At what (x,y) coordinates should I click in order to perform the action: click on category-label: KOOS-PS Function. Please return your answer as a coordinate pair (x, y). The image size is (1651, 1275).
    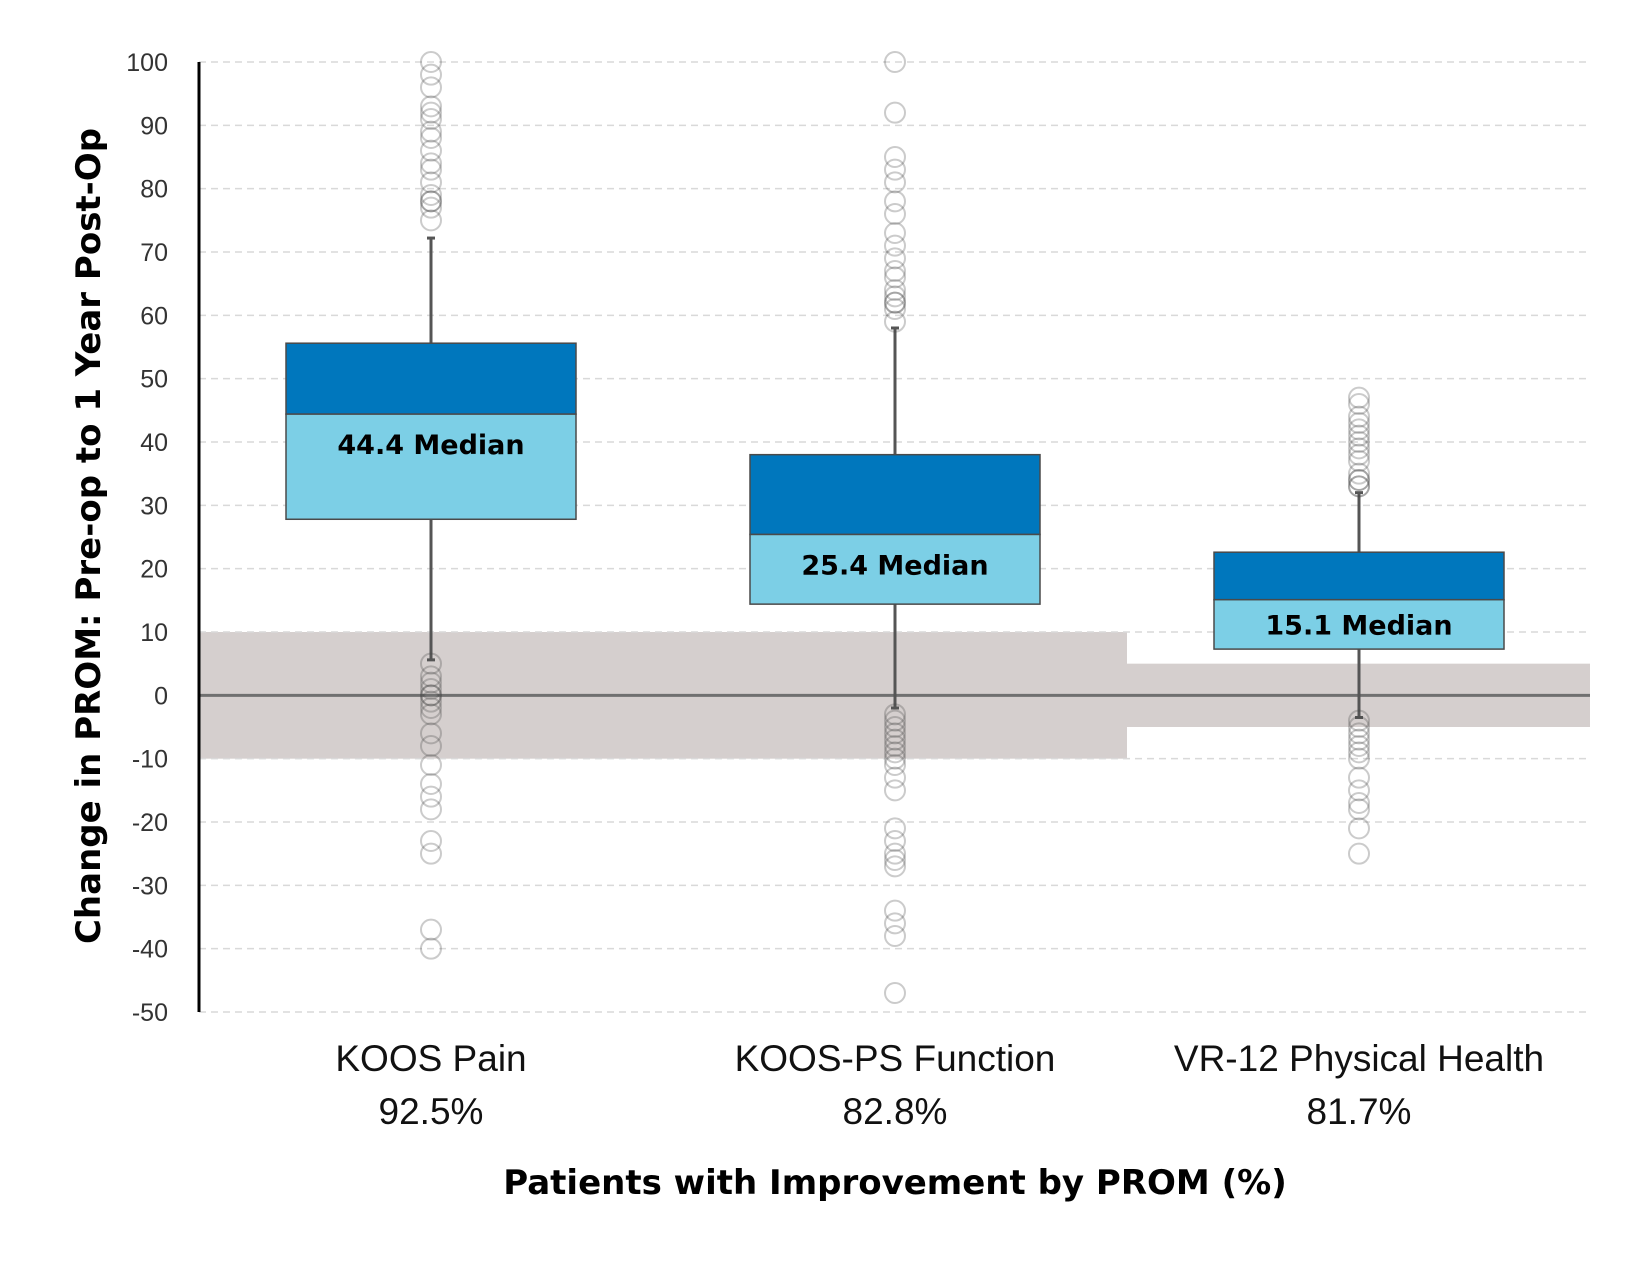
    Looking at the image, I should click on (895, 1058).